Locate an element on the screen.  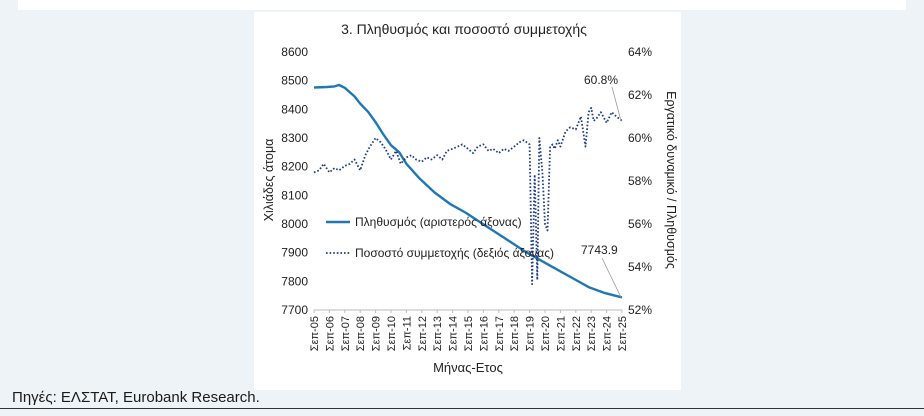
annotation-population: 7743.9 is located at coordinates (601, 270).